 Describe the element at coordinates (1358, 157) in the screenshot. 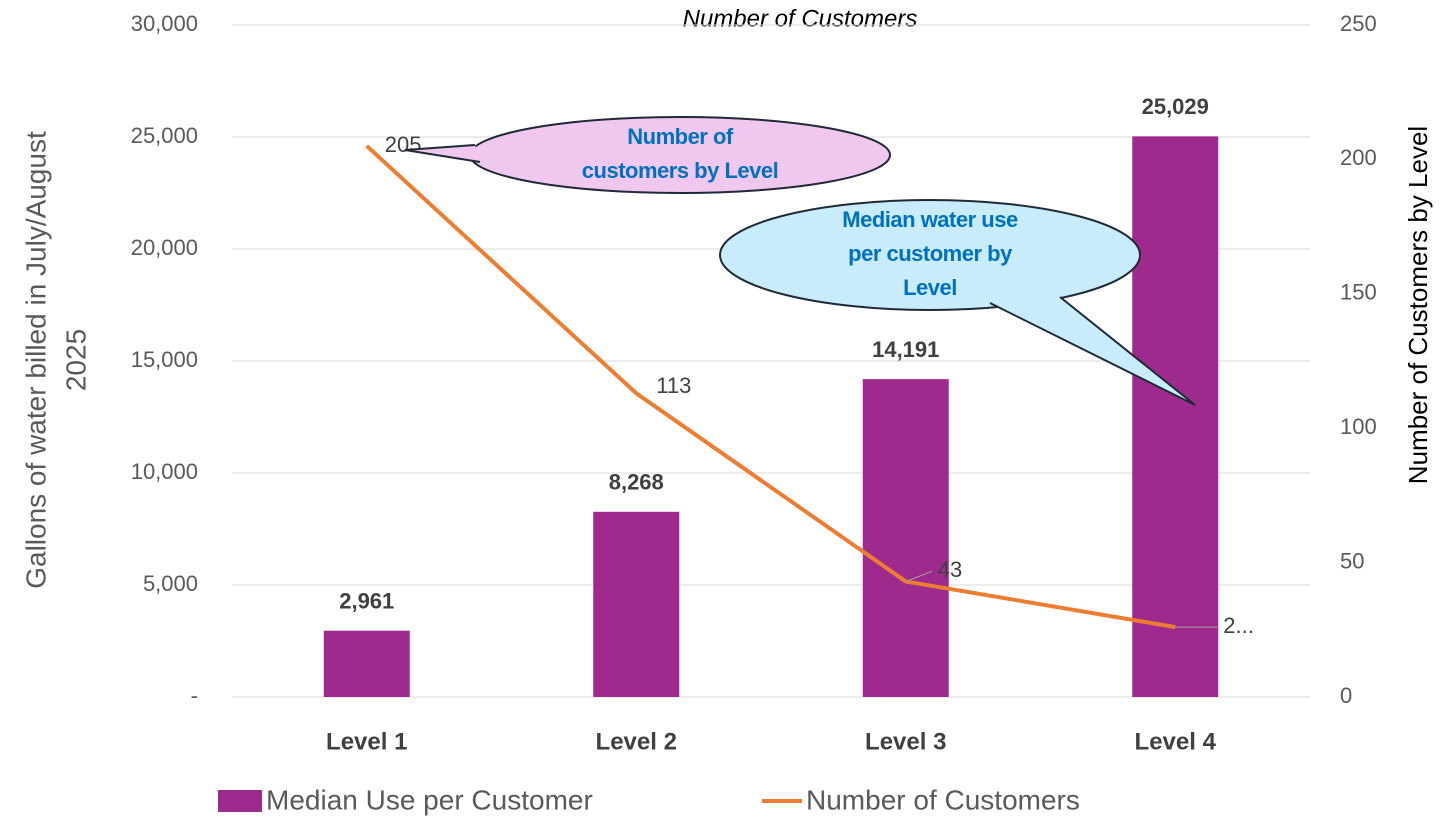

I see `y2-tick-label: 200` at that location.